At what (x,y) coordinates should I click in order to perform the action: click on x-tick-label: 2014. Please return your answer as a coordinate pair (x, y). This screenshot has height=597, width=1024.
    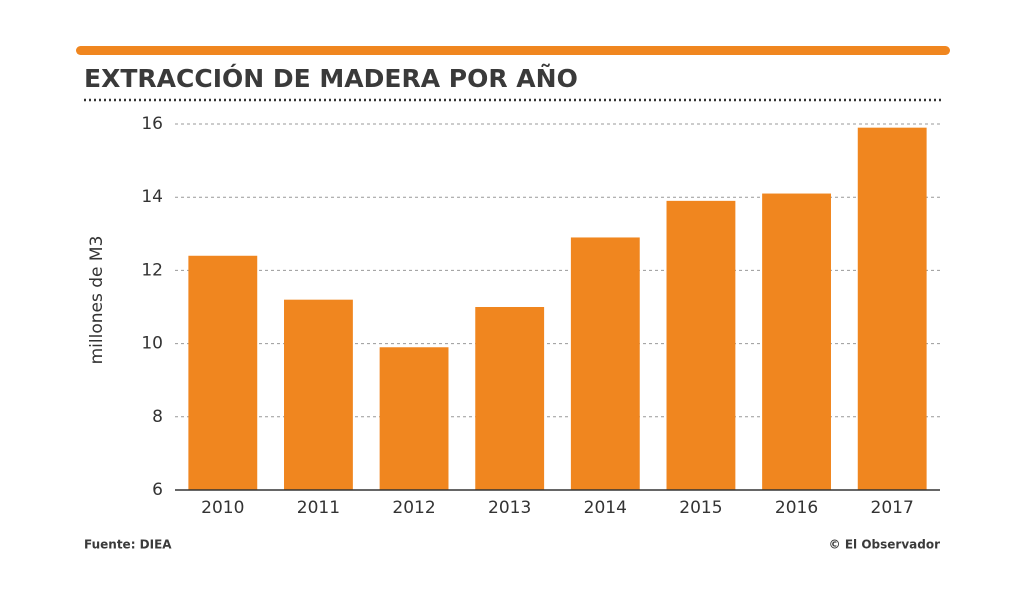
    Looking at the image, I should click on (605, 508).